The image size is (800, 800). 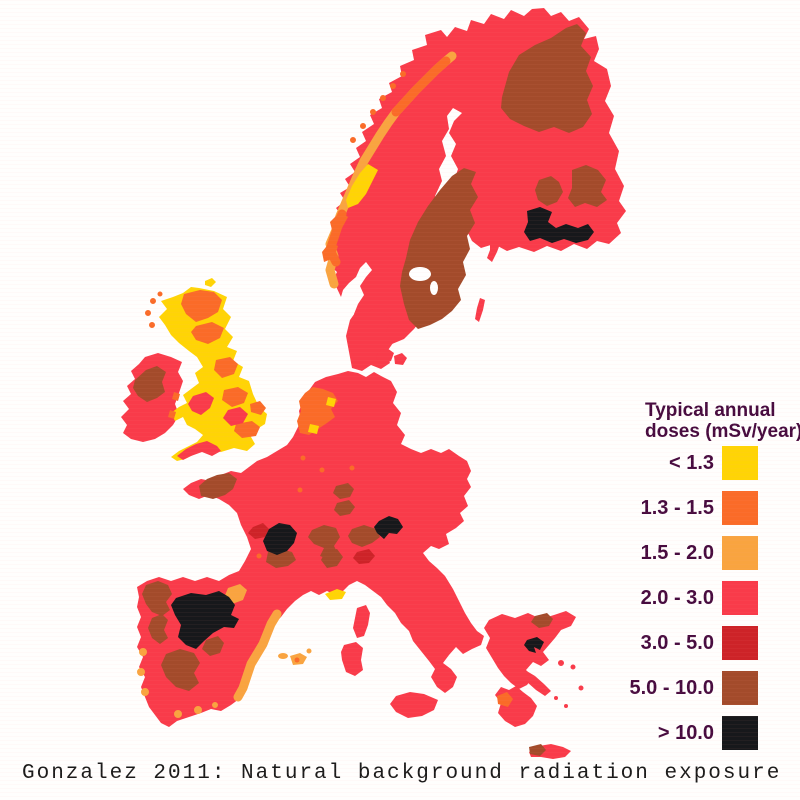 What do you see at coordinates (364, 556) in the screenshot?
I see `region-south-alps-darkred` at bounding box center [364, 556].